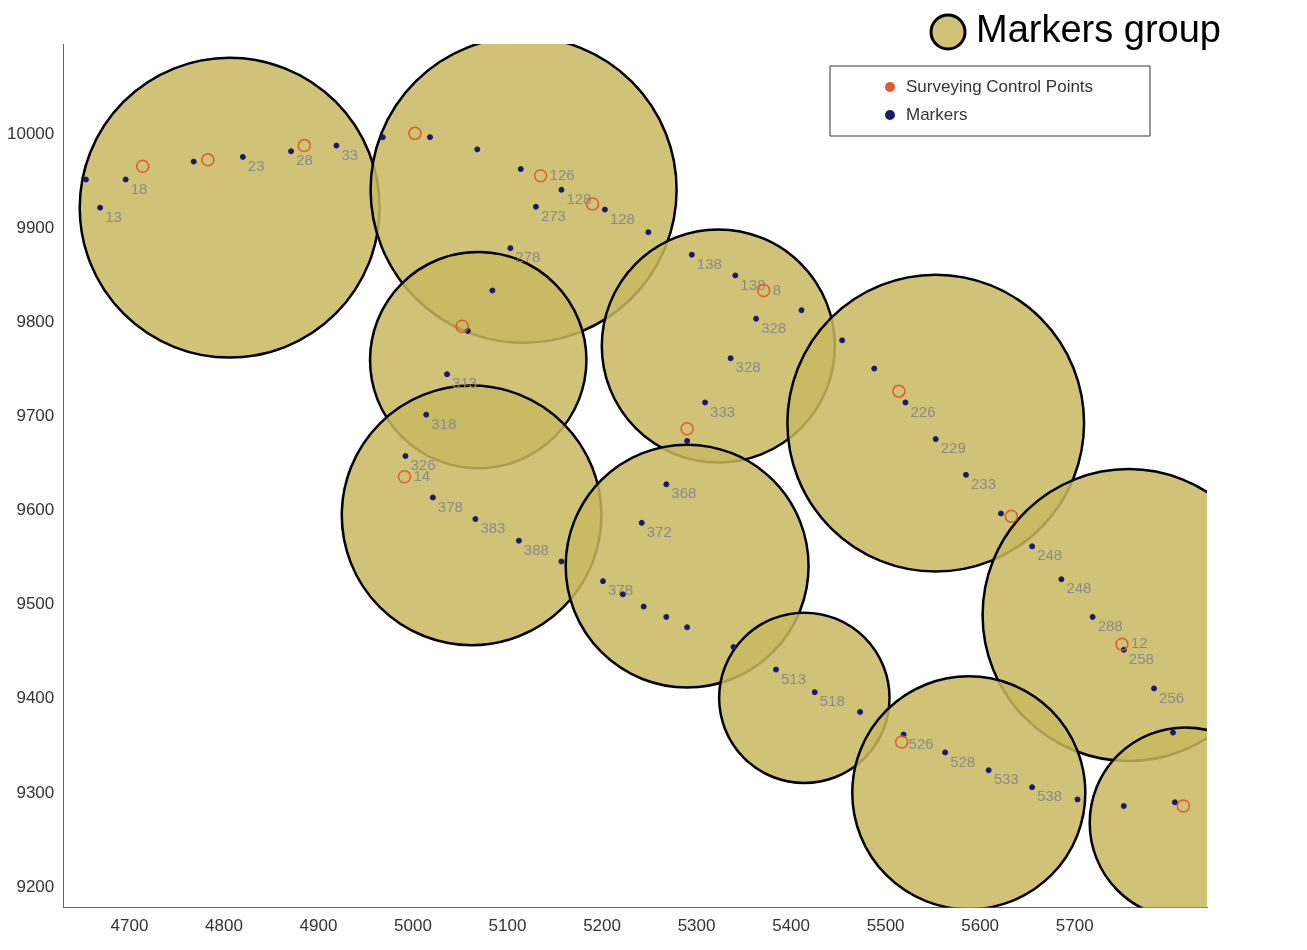  Describe the element at coordinates (35, 416) in the screenshot. I see `y-tick-label: 9700` at that location.